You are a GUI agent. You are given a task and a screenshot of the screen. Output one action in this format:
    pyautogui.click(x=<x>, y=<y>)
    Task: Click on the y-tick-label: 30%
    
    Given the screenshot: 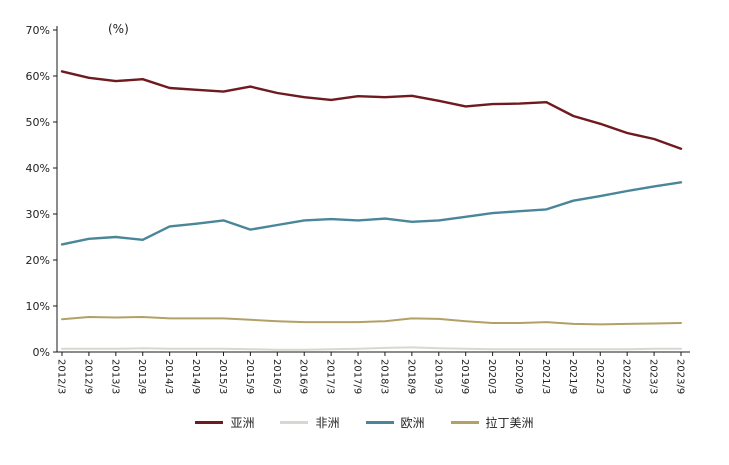 What is the action you would take?
    pyautogui.click(x=38, y=214)
    